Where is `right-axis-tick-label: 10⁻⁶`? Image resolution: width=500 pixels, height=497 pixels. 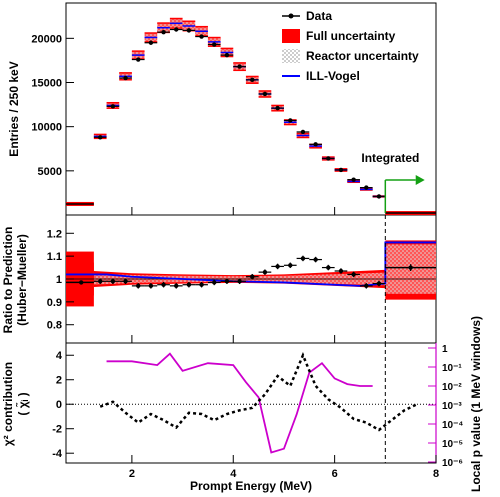 right-axis-tick-label: 10⁻⁶ is located at coordinates (452, 463).